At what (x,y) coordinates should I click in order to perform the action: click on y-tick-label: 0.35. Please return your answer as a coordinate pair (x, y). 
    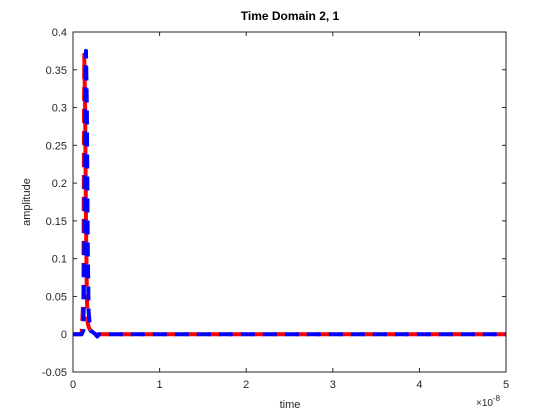
    Looking at the image, I should click on (56, 71).